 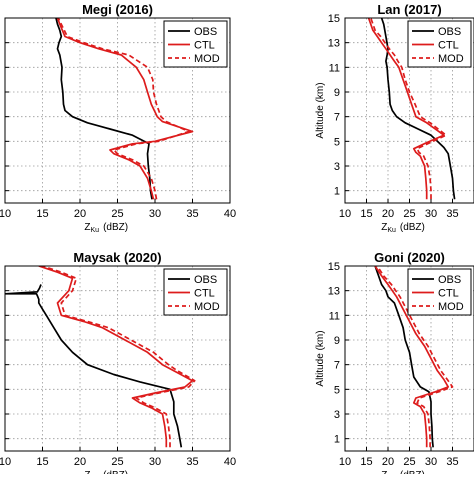 I want to click on chart-title: Goni (2020), so click(x=409, y=257).